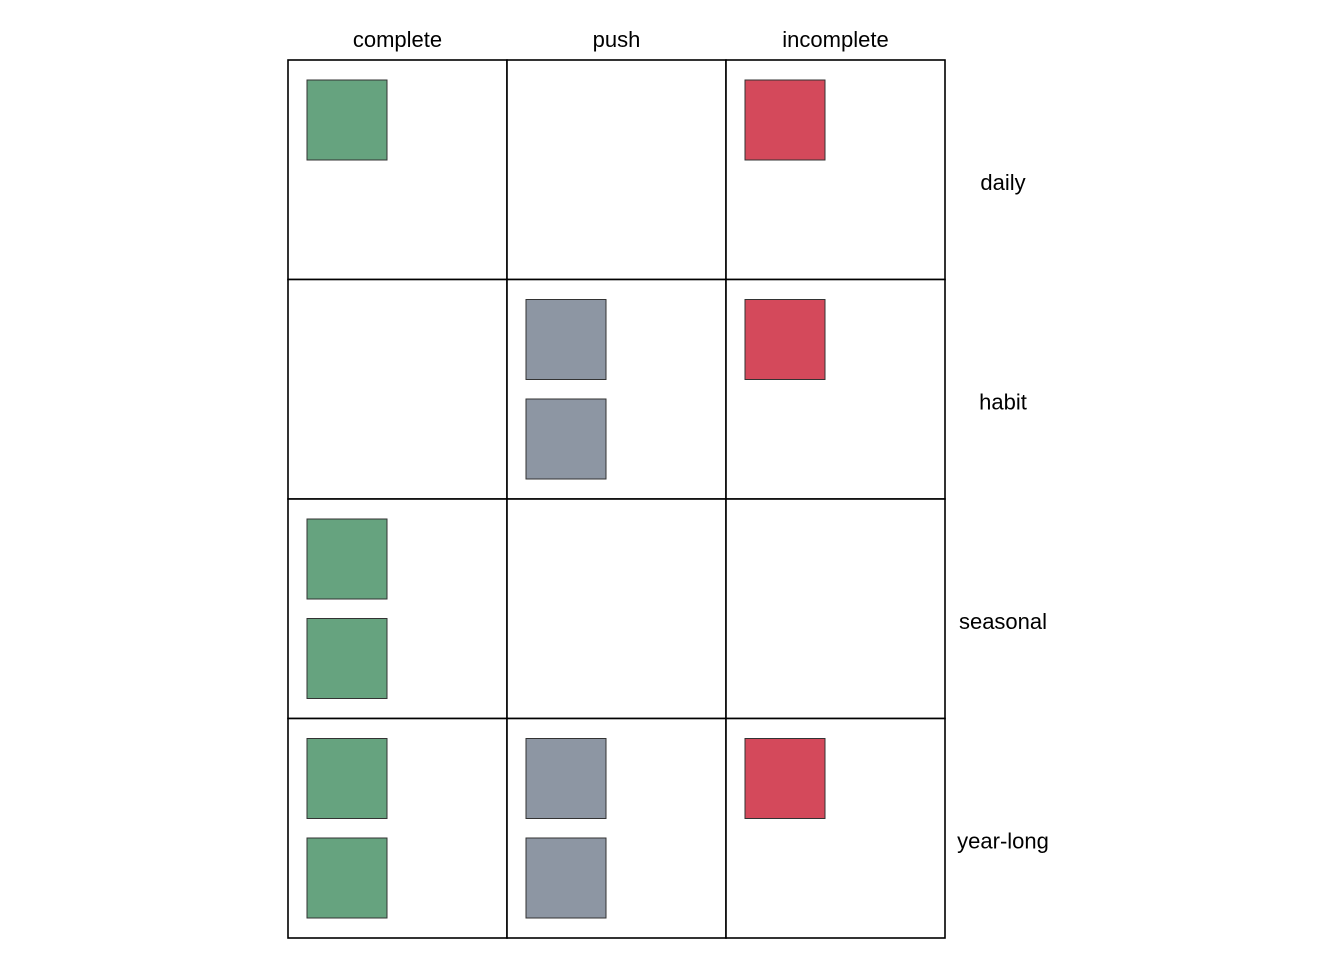 The image size is (1344, 960). I want to click on row-label-daily: daily, so click(1002, 182).